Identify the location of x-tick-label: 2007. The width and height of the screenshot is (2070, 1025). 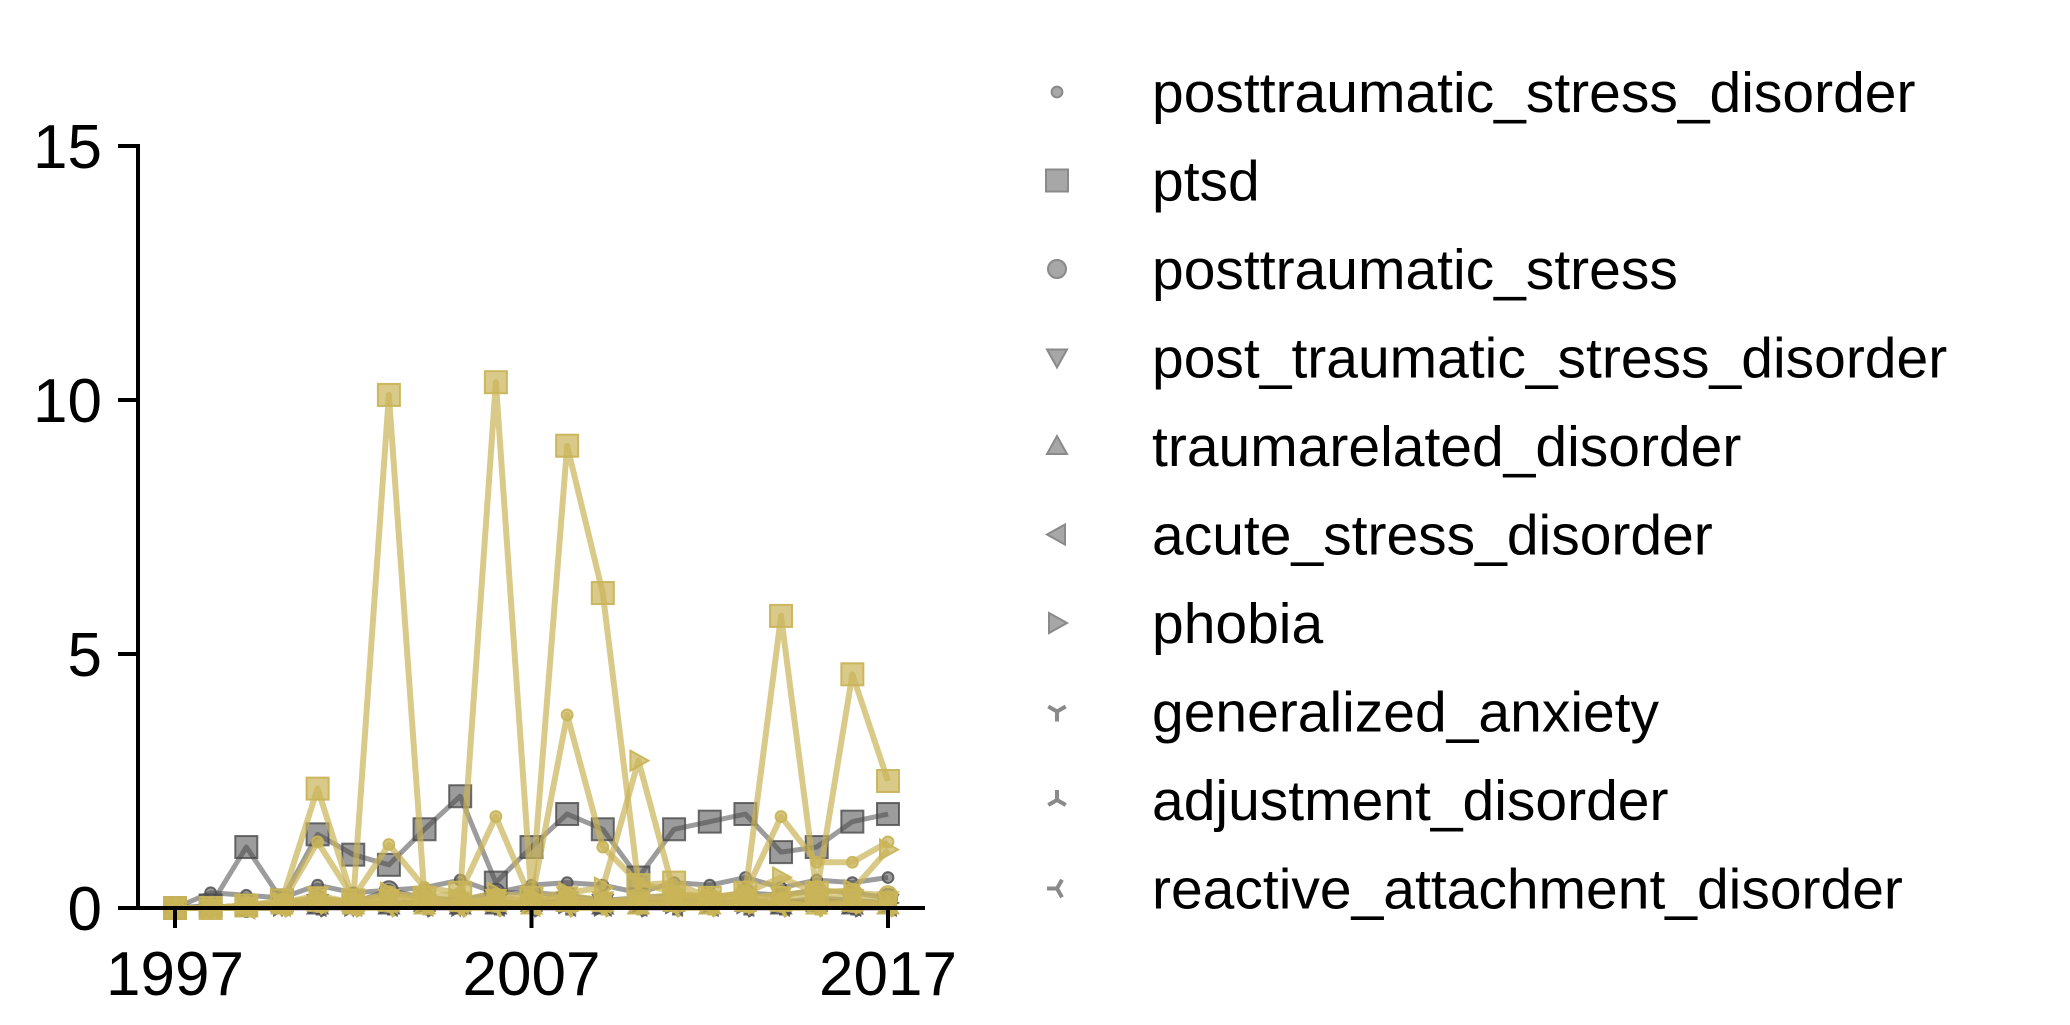
(532, 974).